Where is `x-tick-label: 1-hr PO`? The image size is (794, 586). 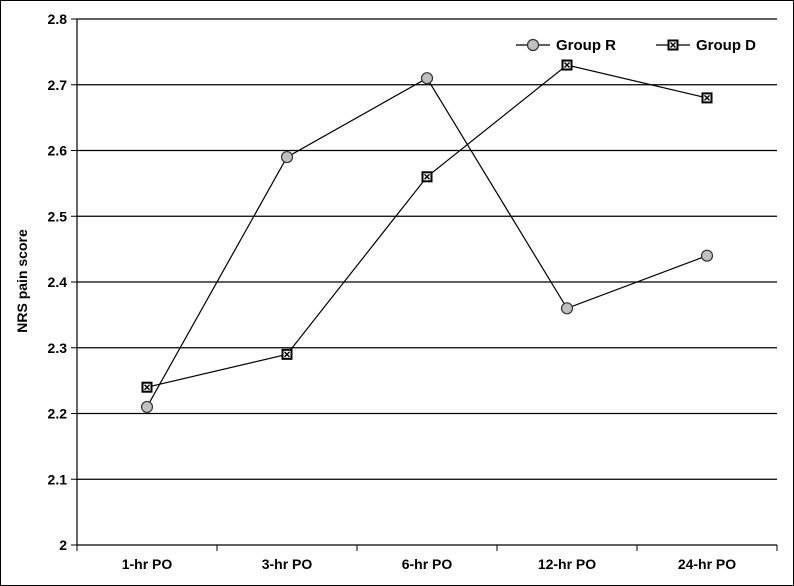 x-tick-label: 1-hr PO is located at coordinates (147, 564).